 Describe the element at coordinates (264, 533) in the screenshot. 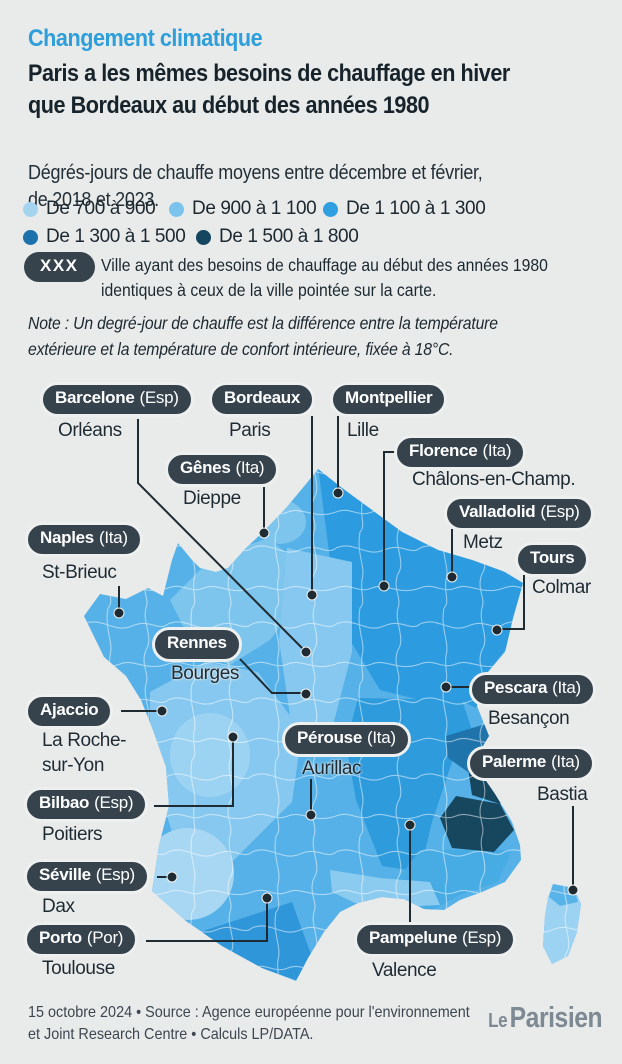

I see `dot-dieppe` at that location.